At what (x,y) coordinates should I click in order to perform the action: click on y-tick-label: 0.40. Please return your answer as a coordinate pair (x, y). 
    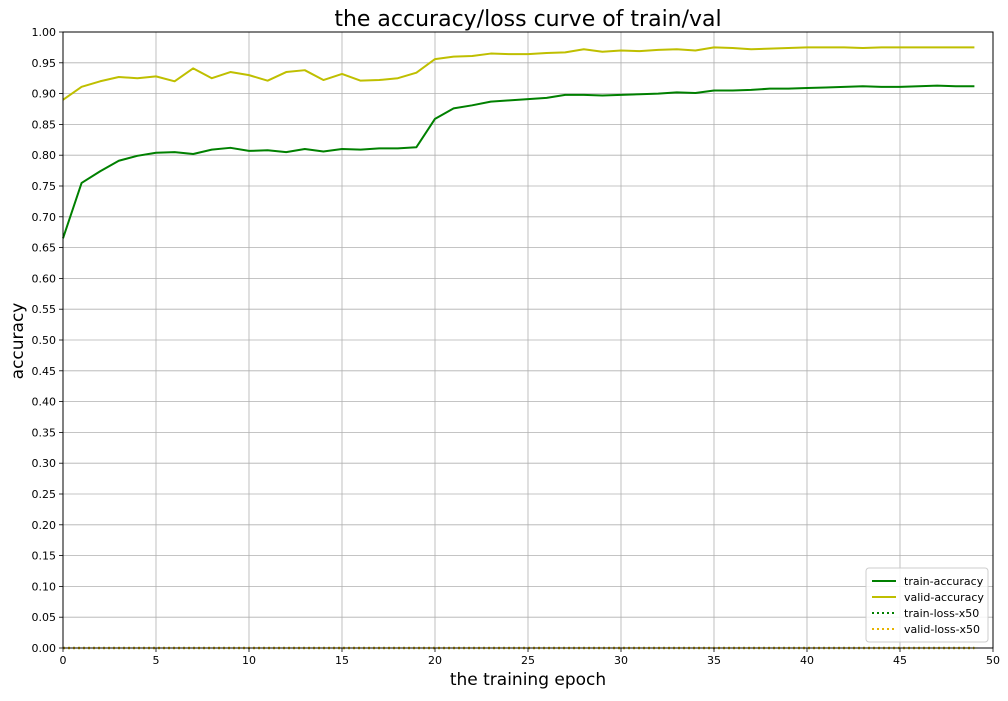
    Looking at the image, I should click on (44, 402).